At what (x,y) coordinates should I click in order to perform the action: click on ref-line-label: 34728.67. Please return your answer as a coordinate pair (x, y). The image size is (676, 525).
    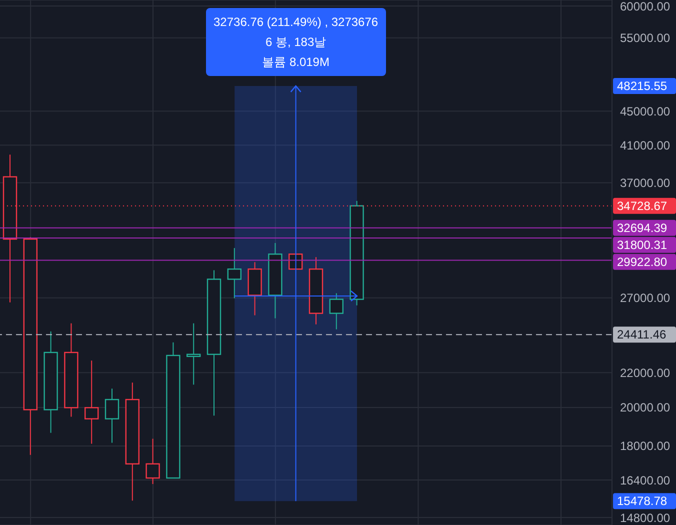
    Looking at the image, I should click on (642, 205).